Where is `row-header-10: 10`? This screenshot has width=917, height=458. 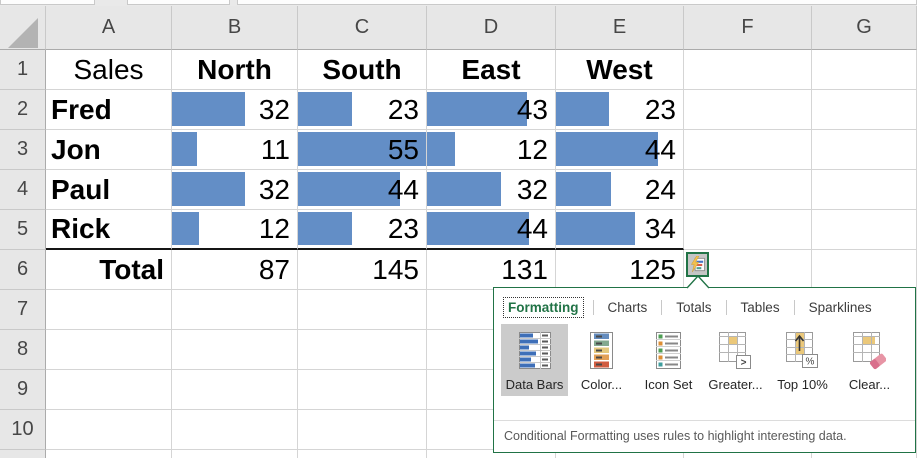 row-header-10: 10 is located at coordinates (23, 430).